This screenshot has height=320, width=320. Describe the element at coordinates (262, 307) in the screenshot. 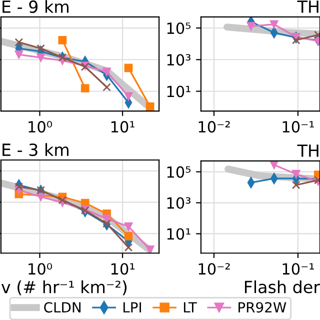

I see `legend-label: PR92W` at that location.